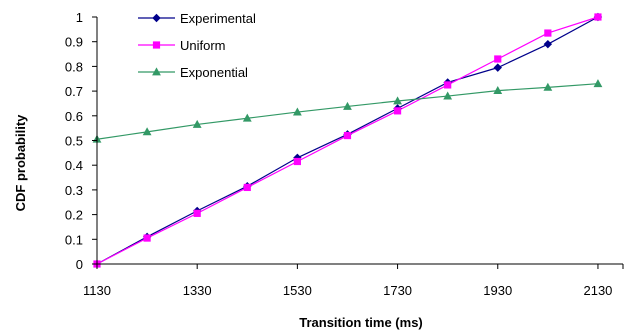  I want to click on x-tick-label: 1730, so click(397, 290).